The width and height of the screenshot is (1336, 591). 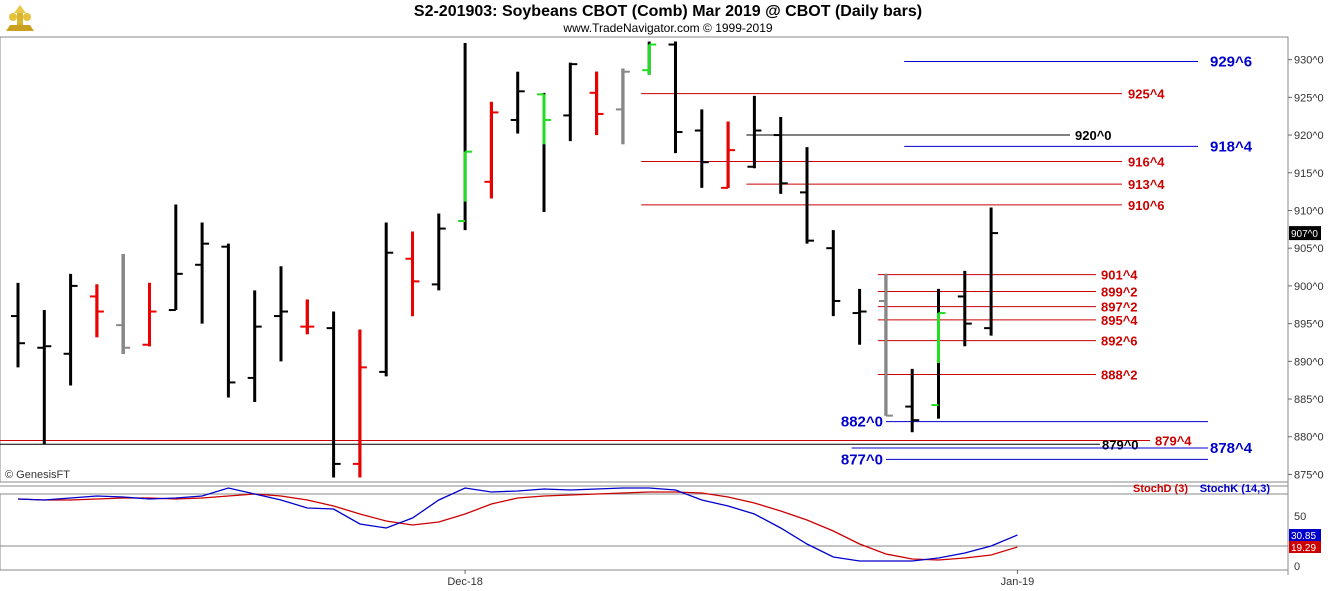 What do you see at coordinates (1119, 275) in the screenshot?
I see `level-label: 901^4` at bounding box center [1119, 275].